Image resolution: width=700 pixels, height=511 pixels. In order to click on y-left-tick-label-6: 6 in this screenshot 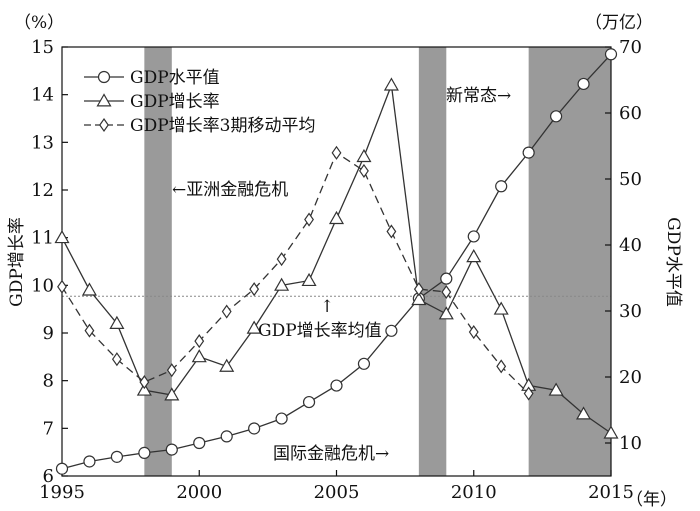, I will do `click(48, 476)`.